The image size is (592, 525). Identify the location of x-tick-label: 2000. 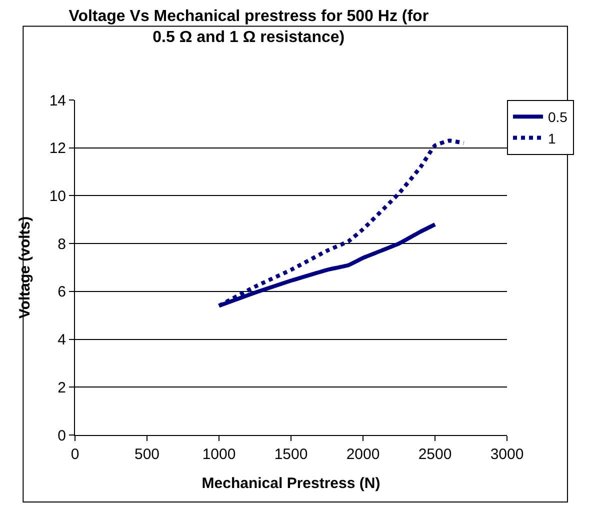
(363, 454).